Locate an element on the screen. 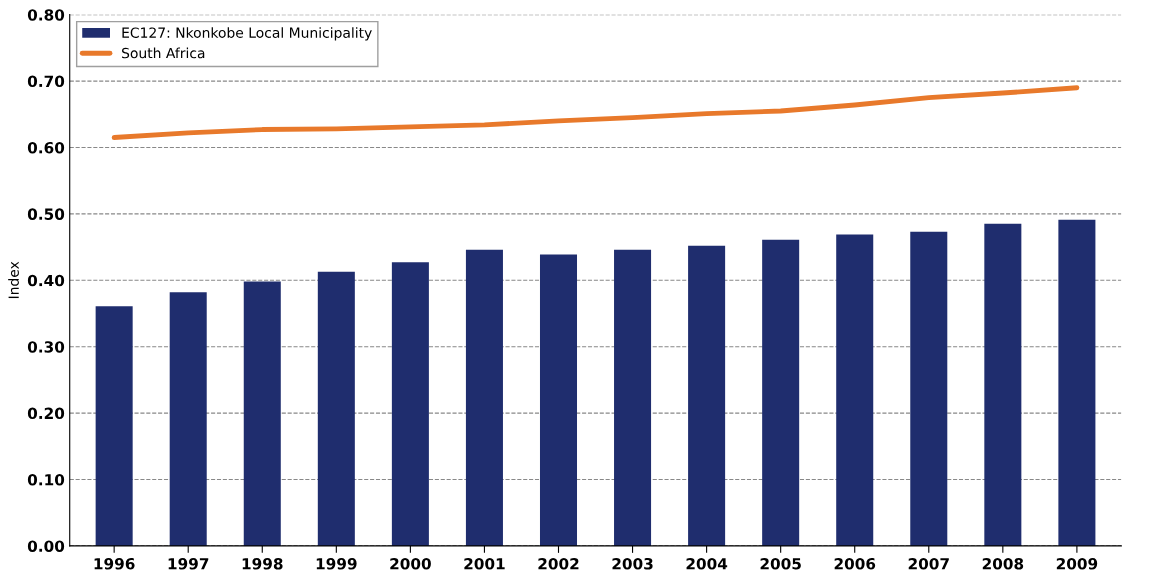 The height and width of the screenshot is (587, 1162). y-tick-label: 0.10 is located at coordinates (46, 479).